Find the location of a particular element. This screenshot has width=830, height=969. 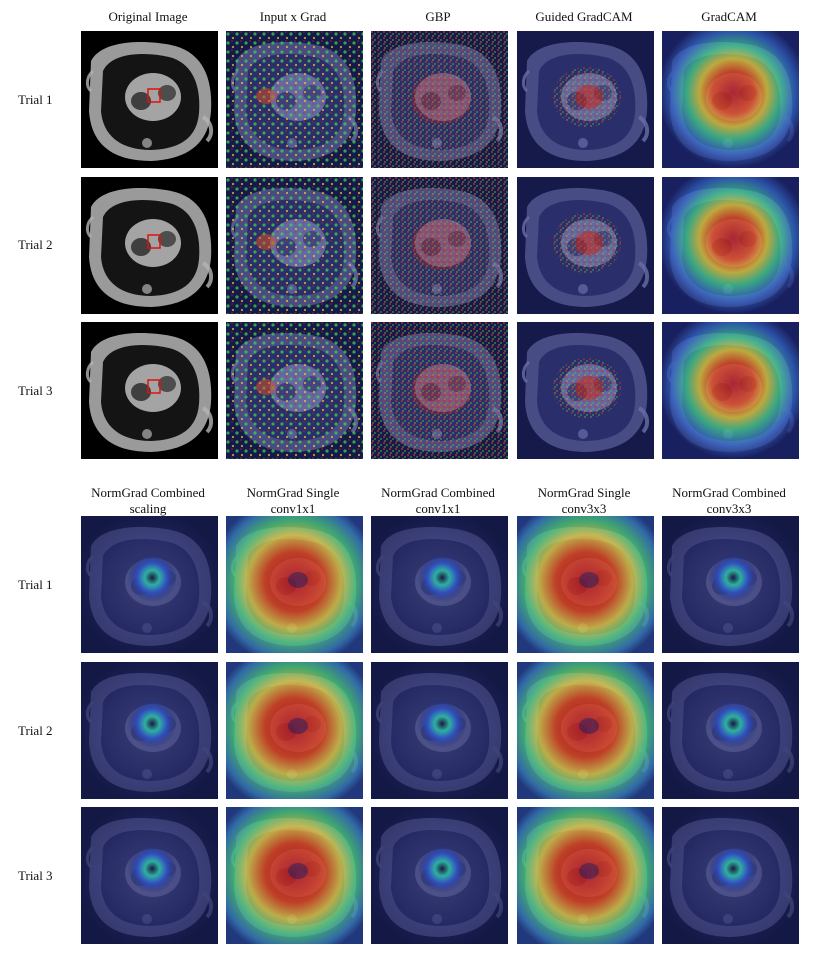

column-title-normgrad-single-conv3x3: NormGrad Single conv3x3 is located at coordinates (584, 501).